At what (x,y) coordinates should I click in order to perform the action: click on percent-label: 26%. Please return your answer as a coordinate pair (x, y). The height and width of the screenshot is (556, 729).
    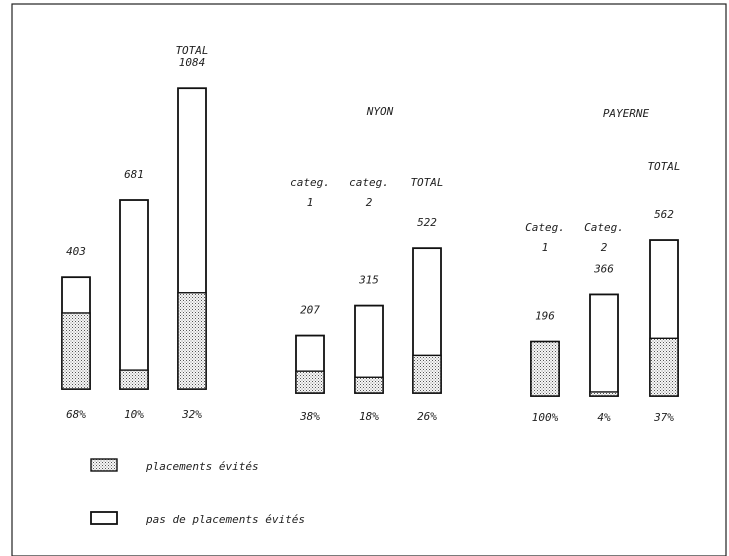
    Looking at the image, I should click on (427, 416).